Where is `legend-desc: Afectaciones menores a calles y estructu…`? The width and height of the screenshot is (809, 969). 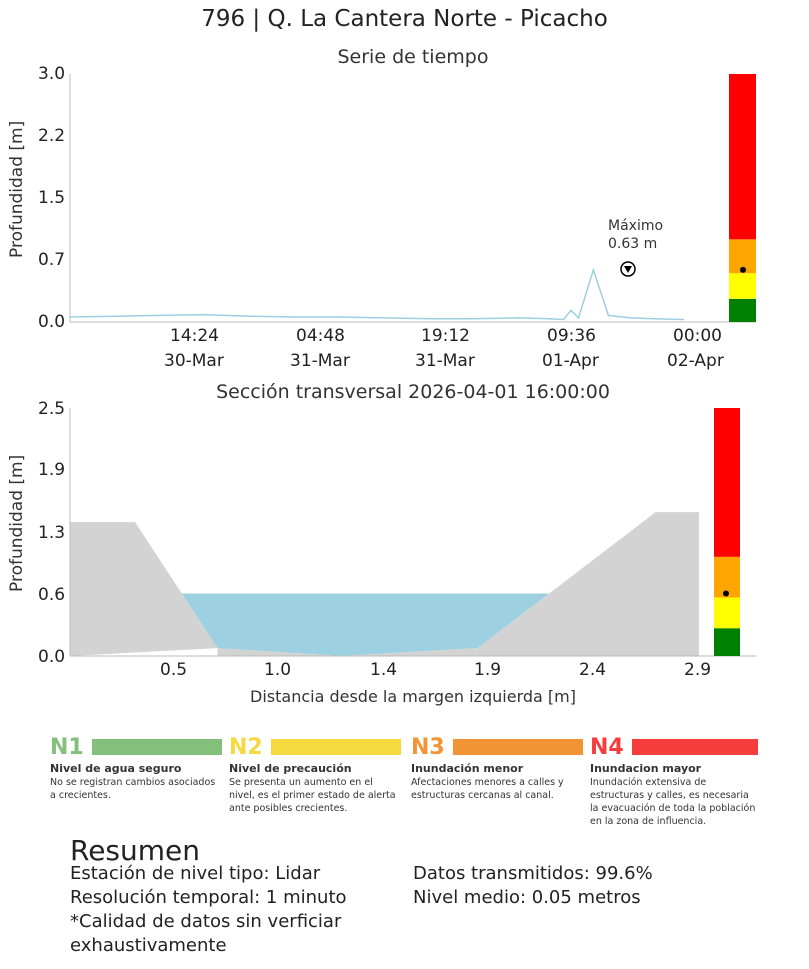 legend-desc: Afectaciones menores a calles y estructu… is located at coordinates (487, 789).